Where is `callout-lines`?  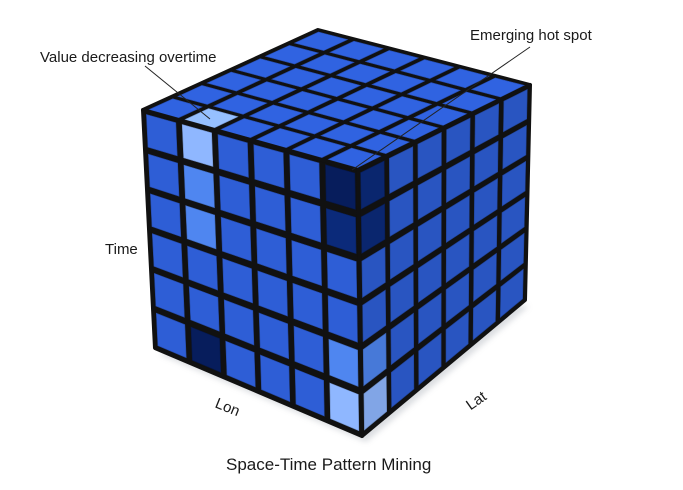 callout-lines is located at coordinates (337, 108).